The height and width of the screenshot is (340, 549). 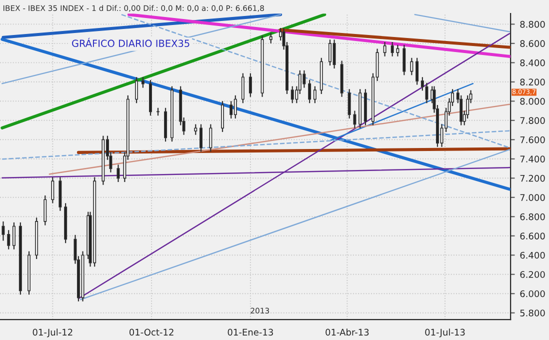 What do you see at coordinates (532, 255) in the screenshot?
I see `y-tick-label: 6.400` at bounding box center [532, 255].